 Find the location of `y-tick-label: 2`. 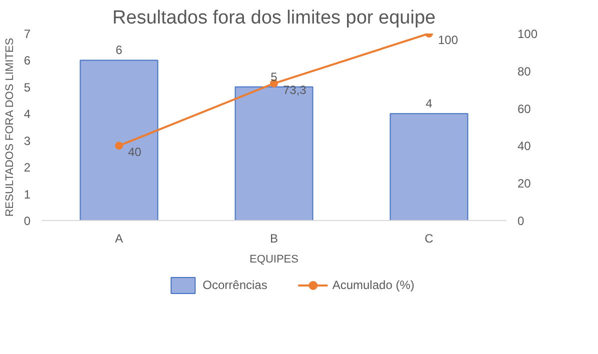

y-tick-label: 2 is located at coordinates (27, 167).